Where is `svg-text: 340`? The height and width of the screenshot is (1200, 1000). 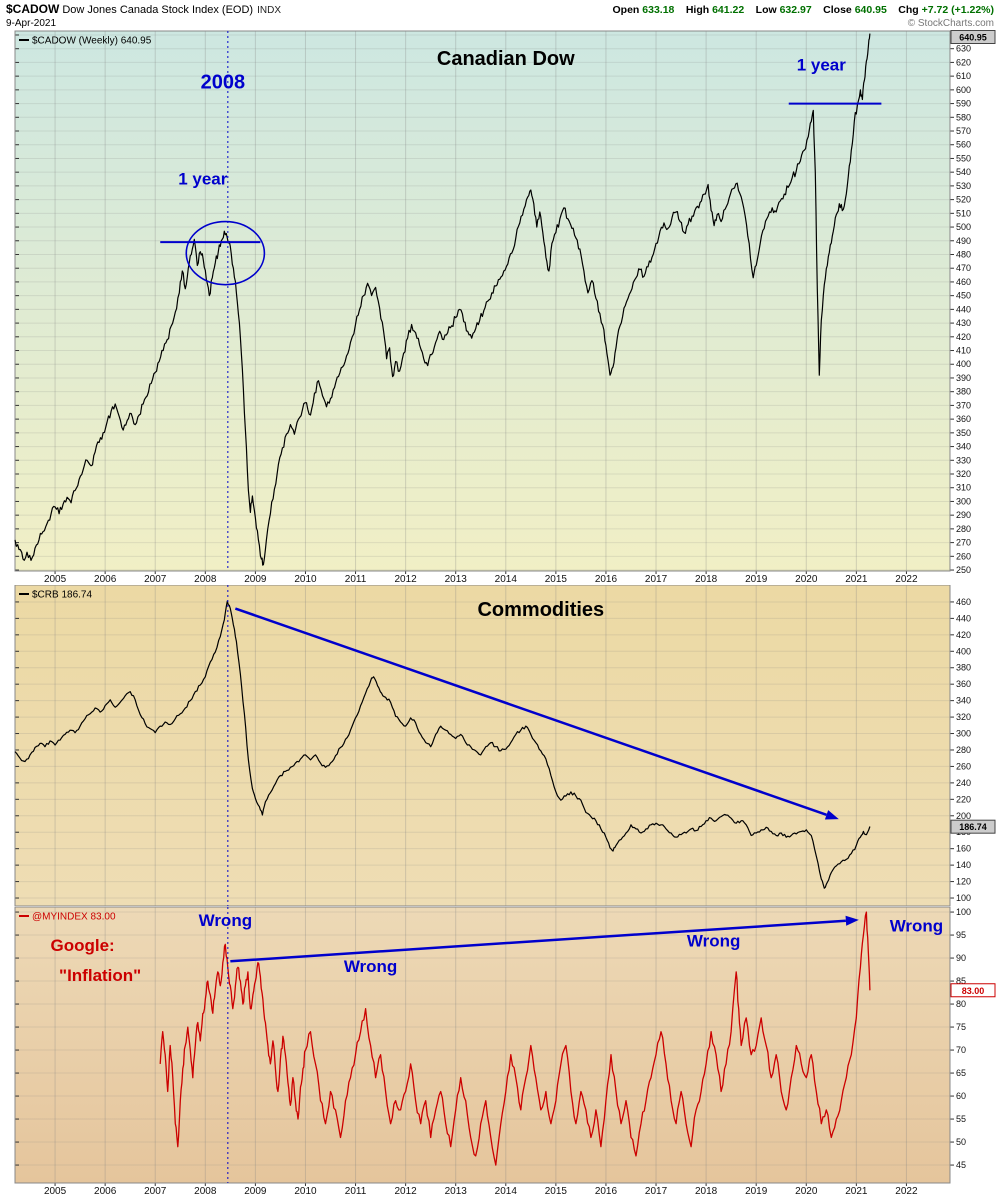
svg-text: 340 is located at coordinates (963, 701).